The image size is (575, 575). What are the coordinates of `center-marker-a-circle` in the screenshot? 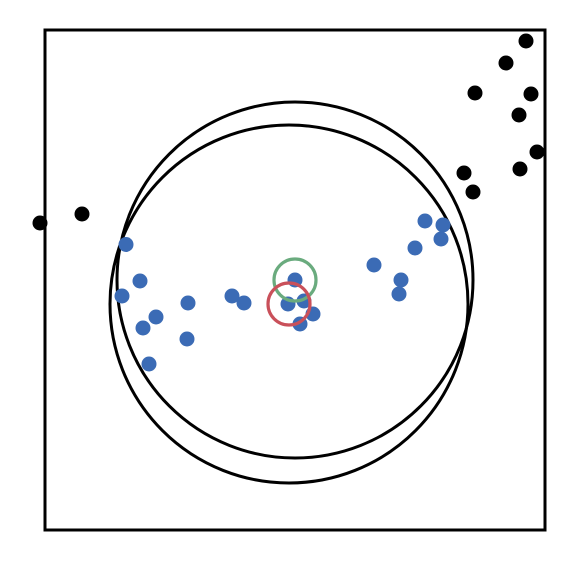 It's located at (295, 280).